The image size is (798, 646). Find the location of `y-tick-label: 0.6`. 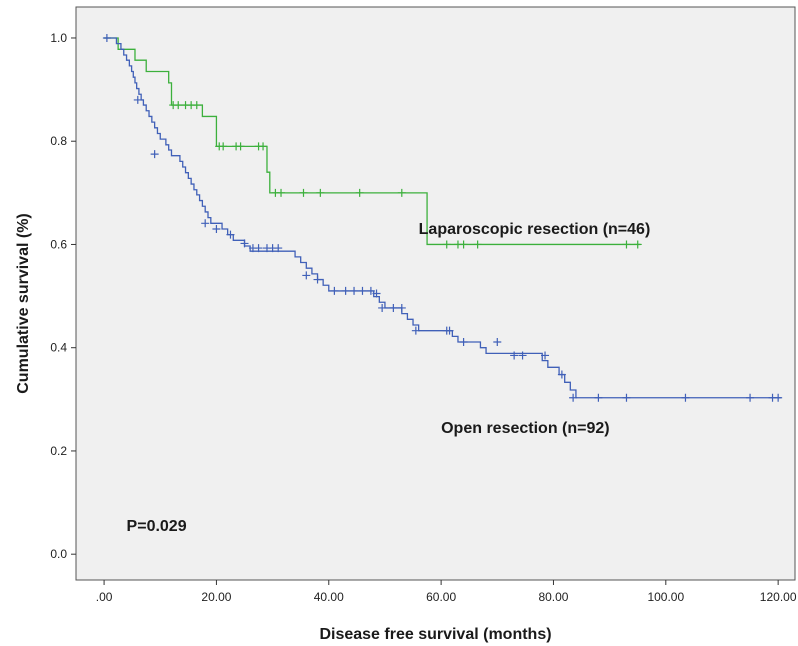

y-tick-label: 0.6 is located at coordinates (58, 244).